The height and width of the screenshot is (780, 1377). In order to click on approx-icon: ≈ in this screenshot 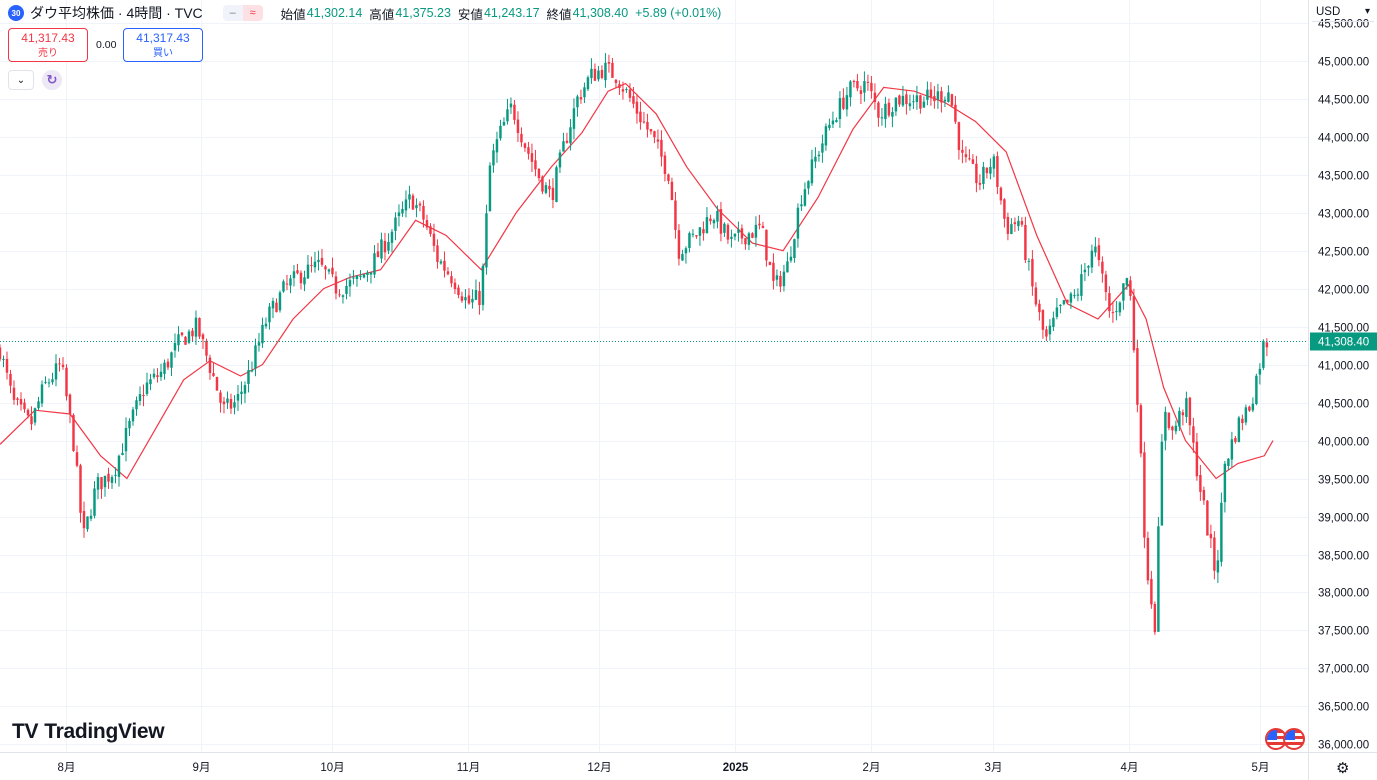, I will do `click(252, 13)`.